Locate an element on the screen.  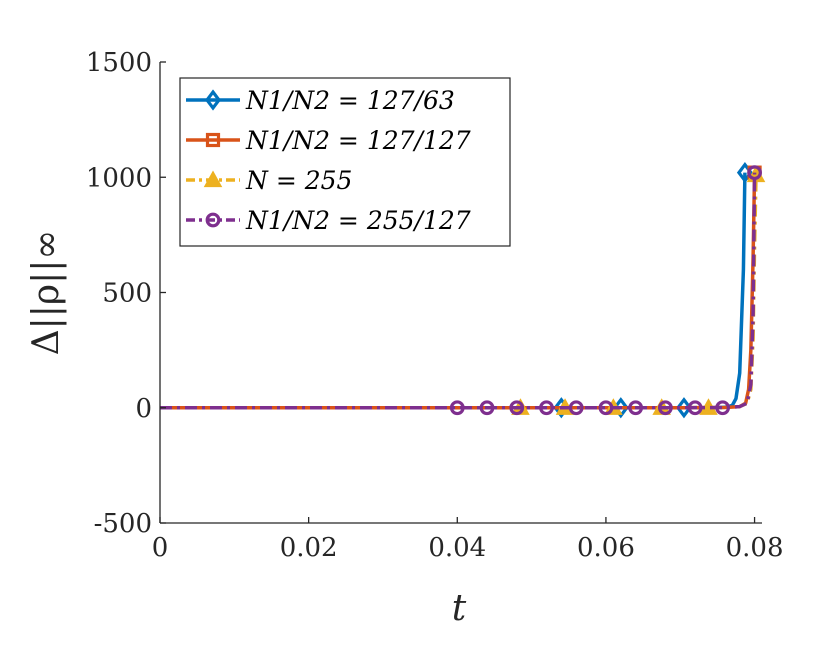
x-tick-label: 0 is located at coordinates (160, 548).